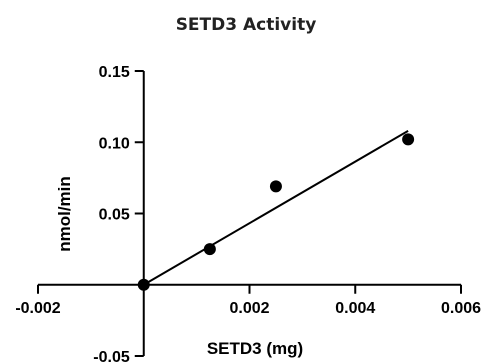  I want to click on x-tick-label: 0.002, so click(249, 308).